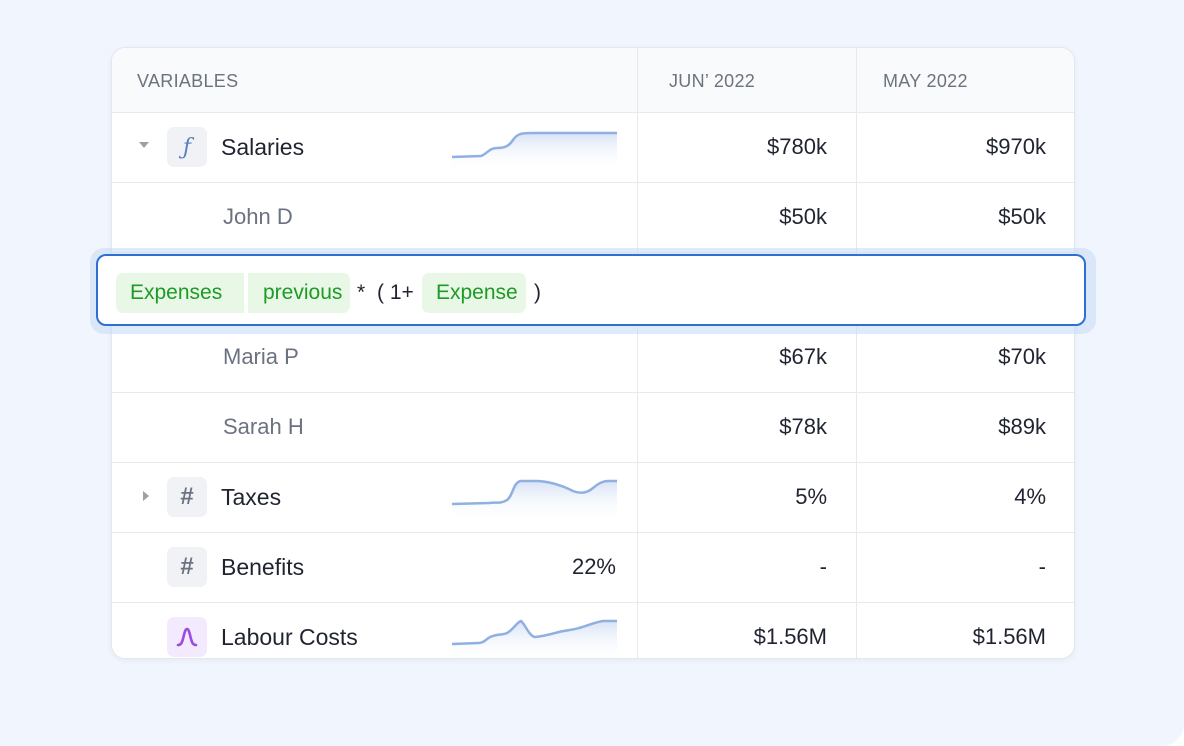 This screenshot has height=746, width=1184. I want to click on row-label: Benefits, so click(263, 567).